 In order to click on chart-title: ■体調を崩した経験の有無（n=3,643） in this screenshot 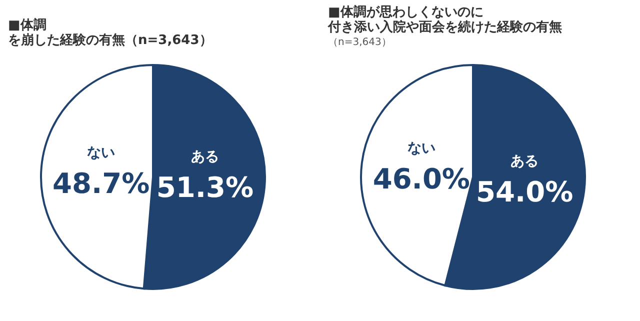, I will do `click(110, 32)`.